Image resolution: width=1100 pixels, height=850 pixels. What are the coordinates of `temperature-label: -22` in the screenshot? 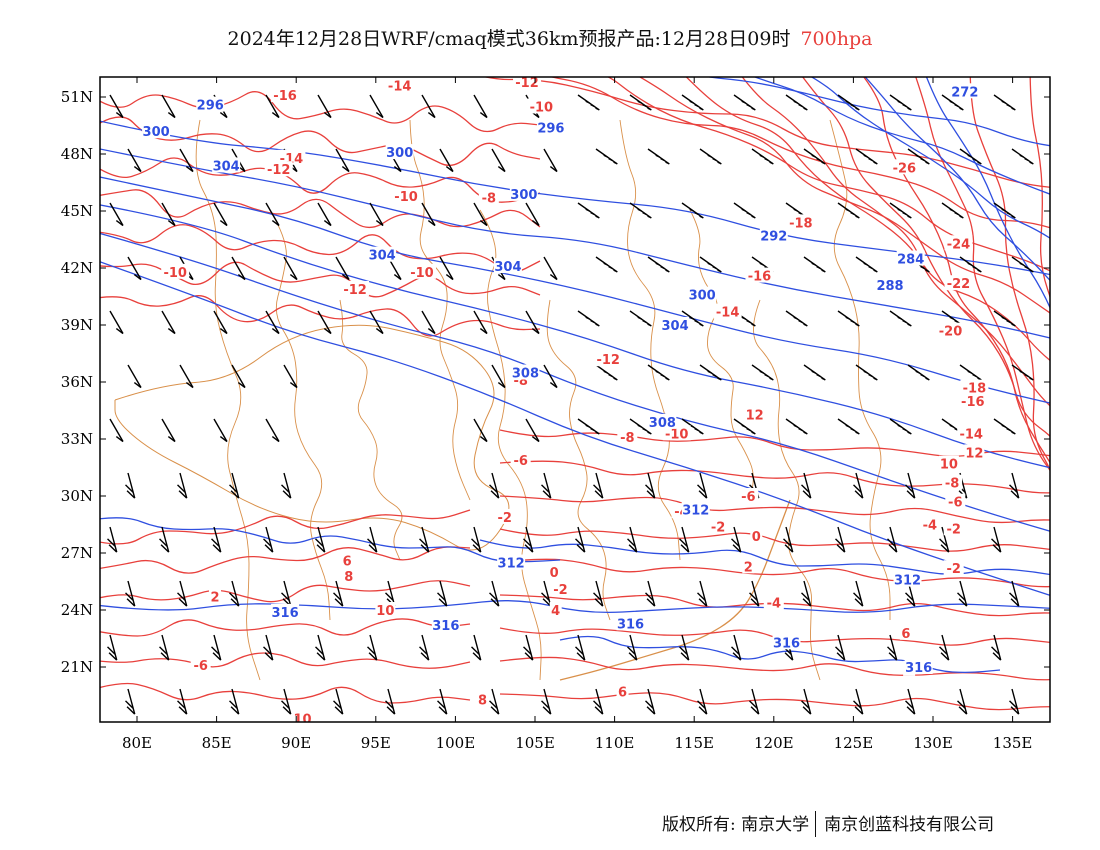 It's located at (959, 284).